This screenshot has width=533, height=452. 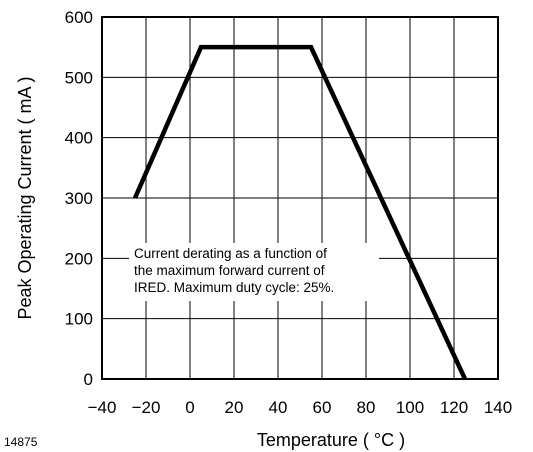 What do you see at coordinates (88, 379) in the screenshot?
I see `y-tick-label: 0` at bounding box center [88, 379].